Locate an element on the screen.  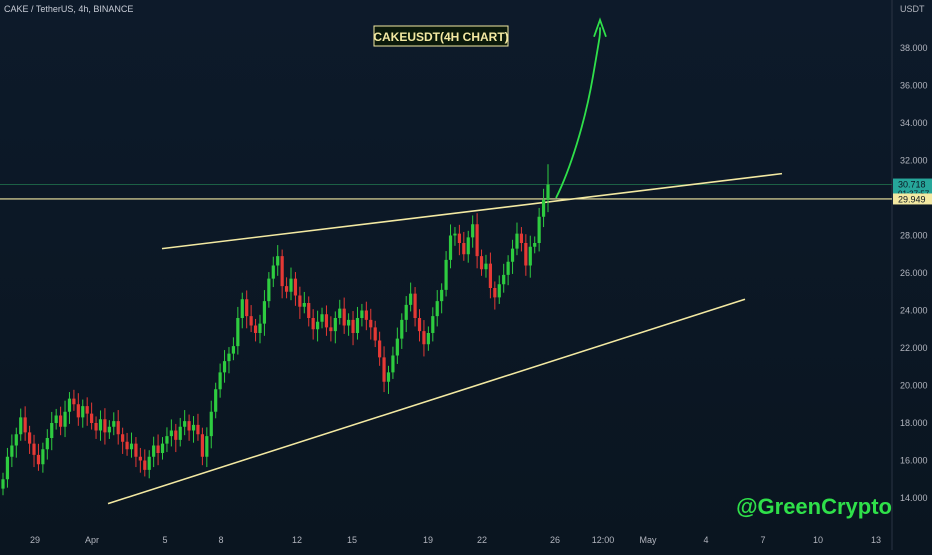
x-tick-label: 5 is located at coordinates (164, 540).